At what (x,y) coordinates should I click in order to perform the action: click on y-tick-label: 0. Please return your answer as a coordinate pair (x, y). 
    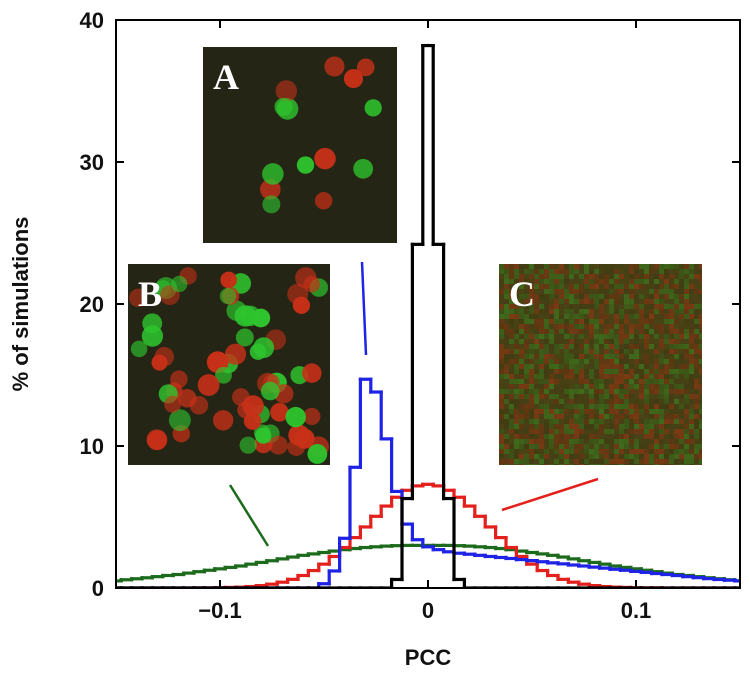
    Looking at the image, I should click on (98, 588).